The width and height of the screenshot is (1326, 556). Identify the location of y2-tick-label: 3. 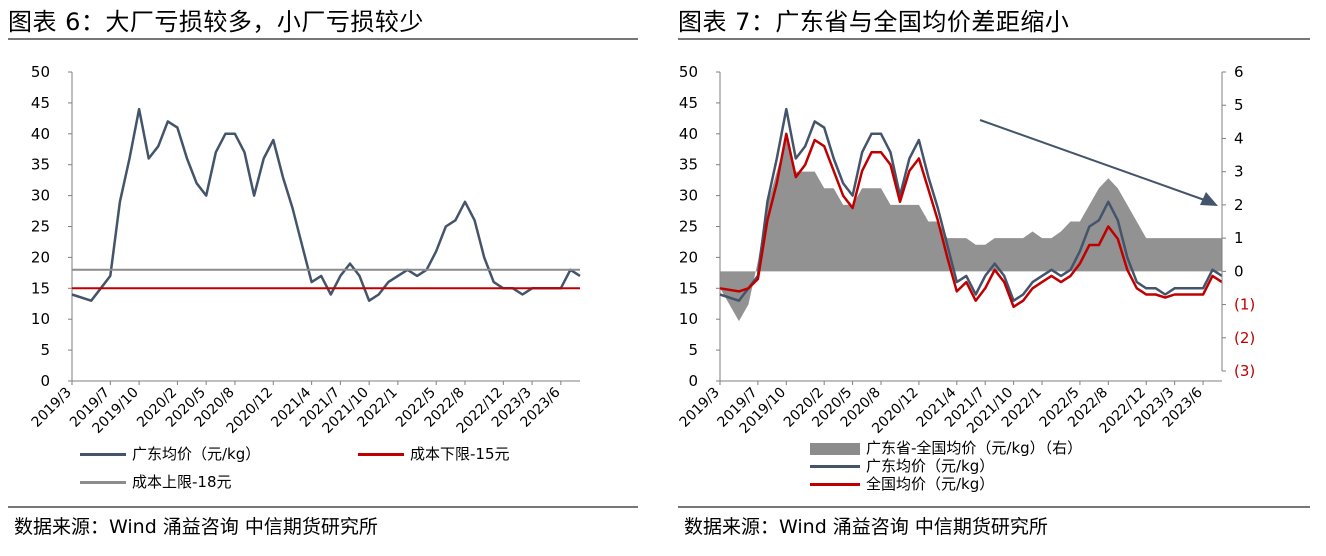
(1239, 172).